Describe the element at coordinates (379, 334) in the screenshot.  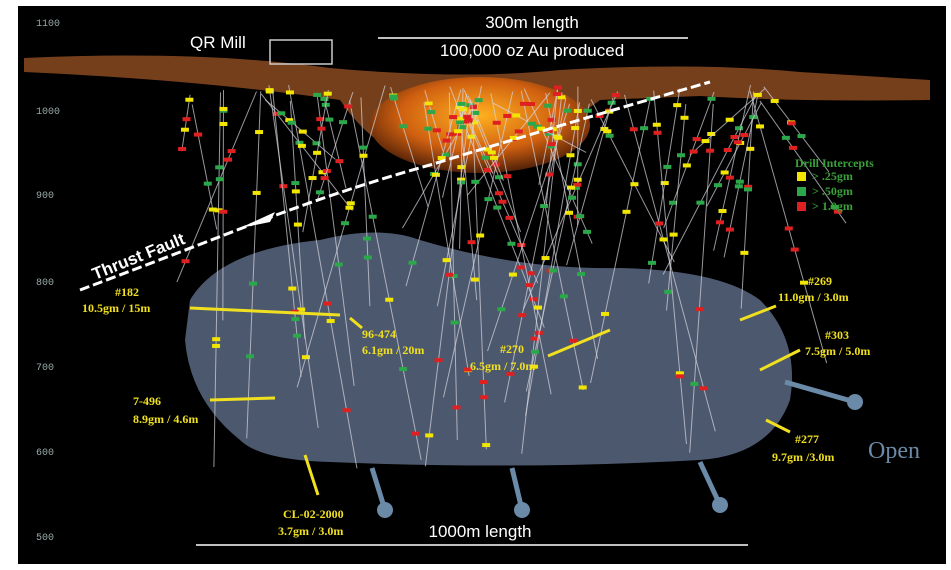
I see `intercept-hole: 96-474` at that location.